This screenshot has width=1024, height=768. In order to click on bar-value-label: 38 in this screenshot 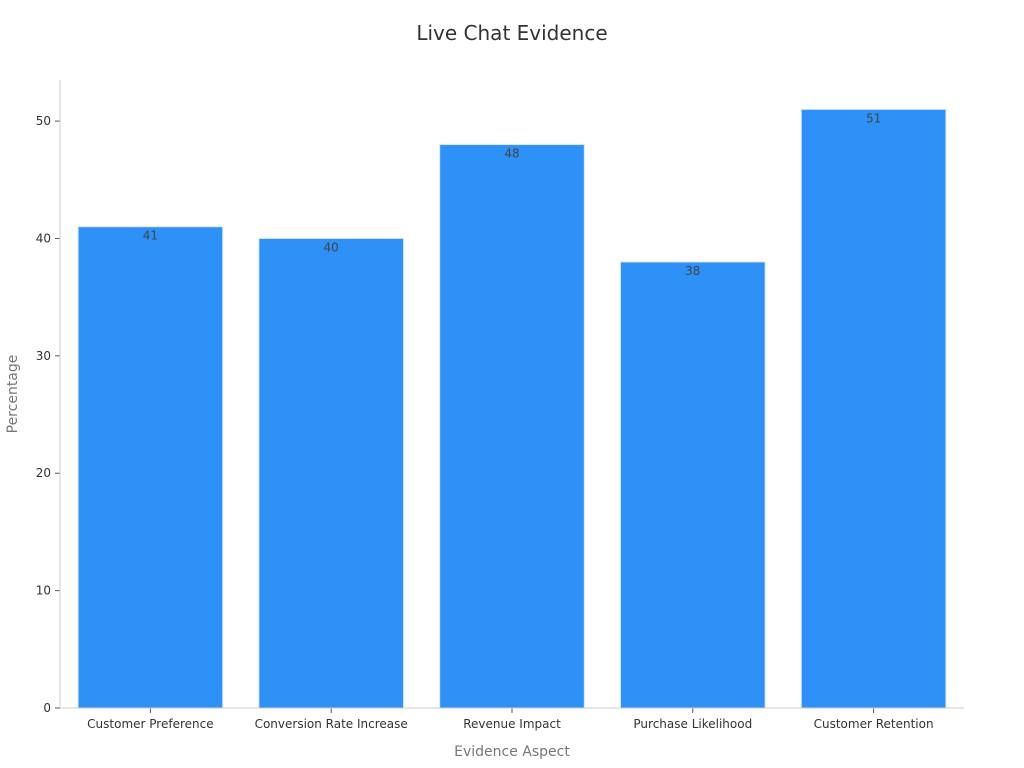, I will do `click(692, 271)`.